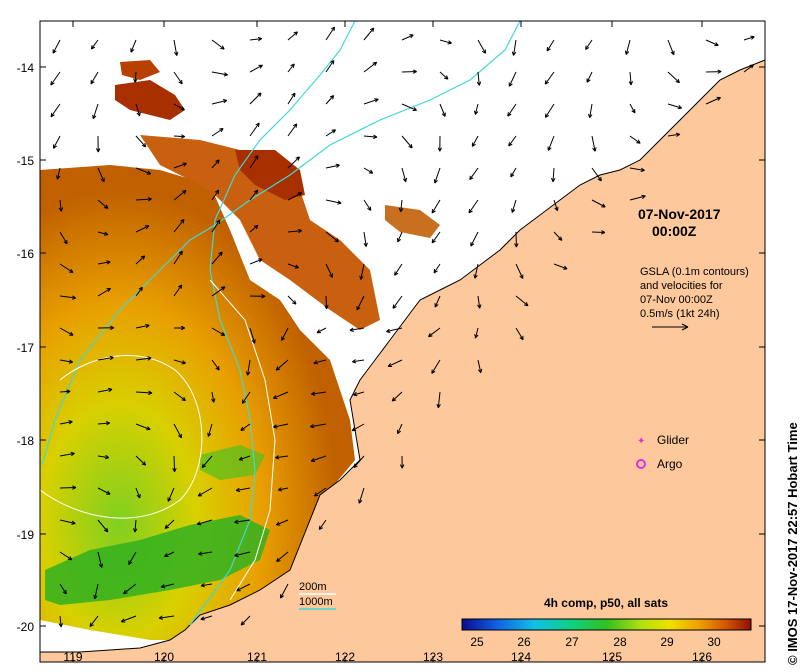  I want to click on x-tick-119: 119, so click(72, 657).